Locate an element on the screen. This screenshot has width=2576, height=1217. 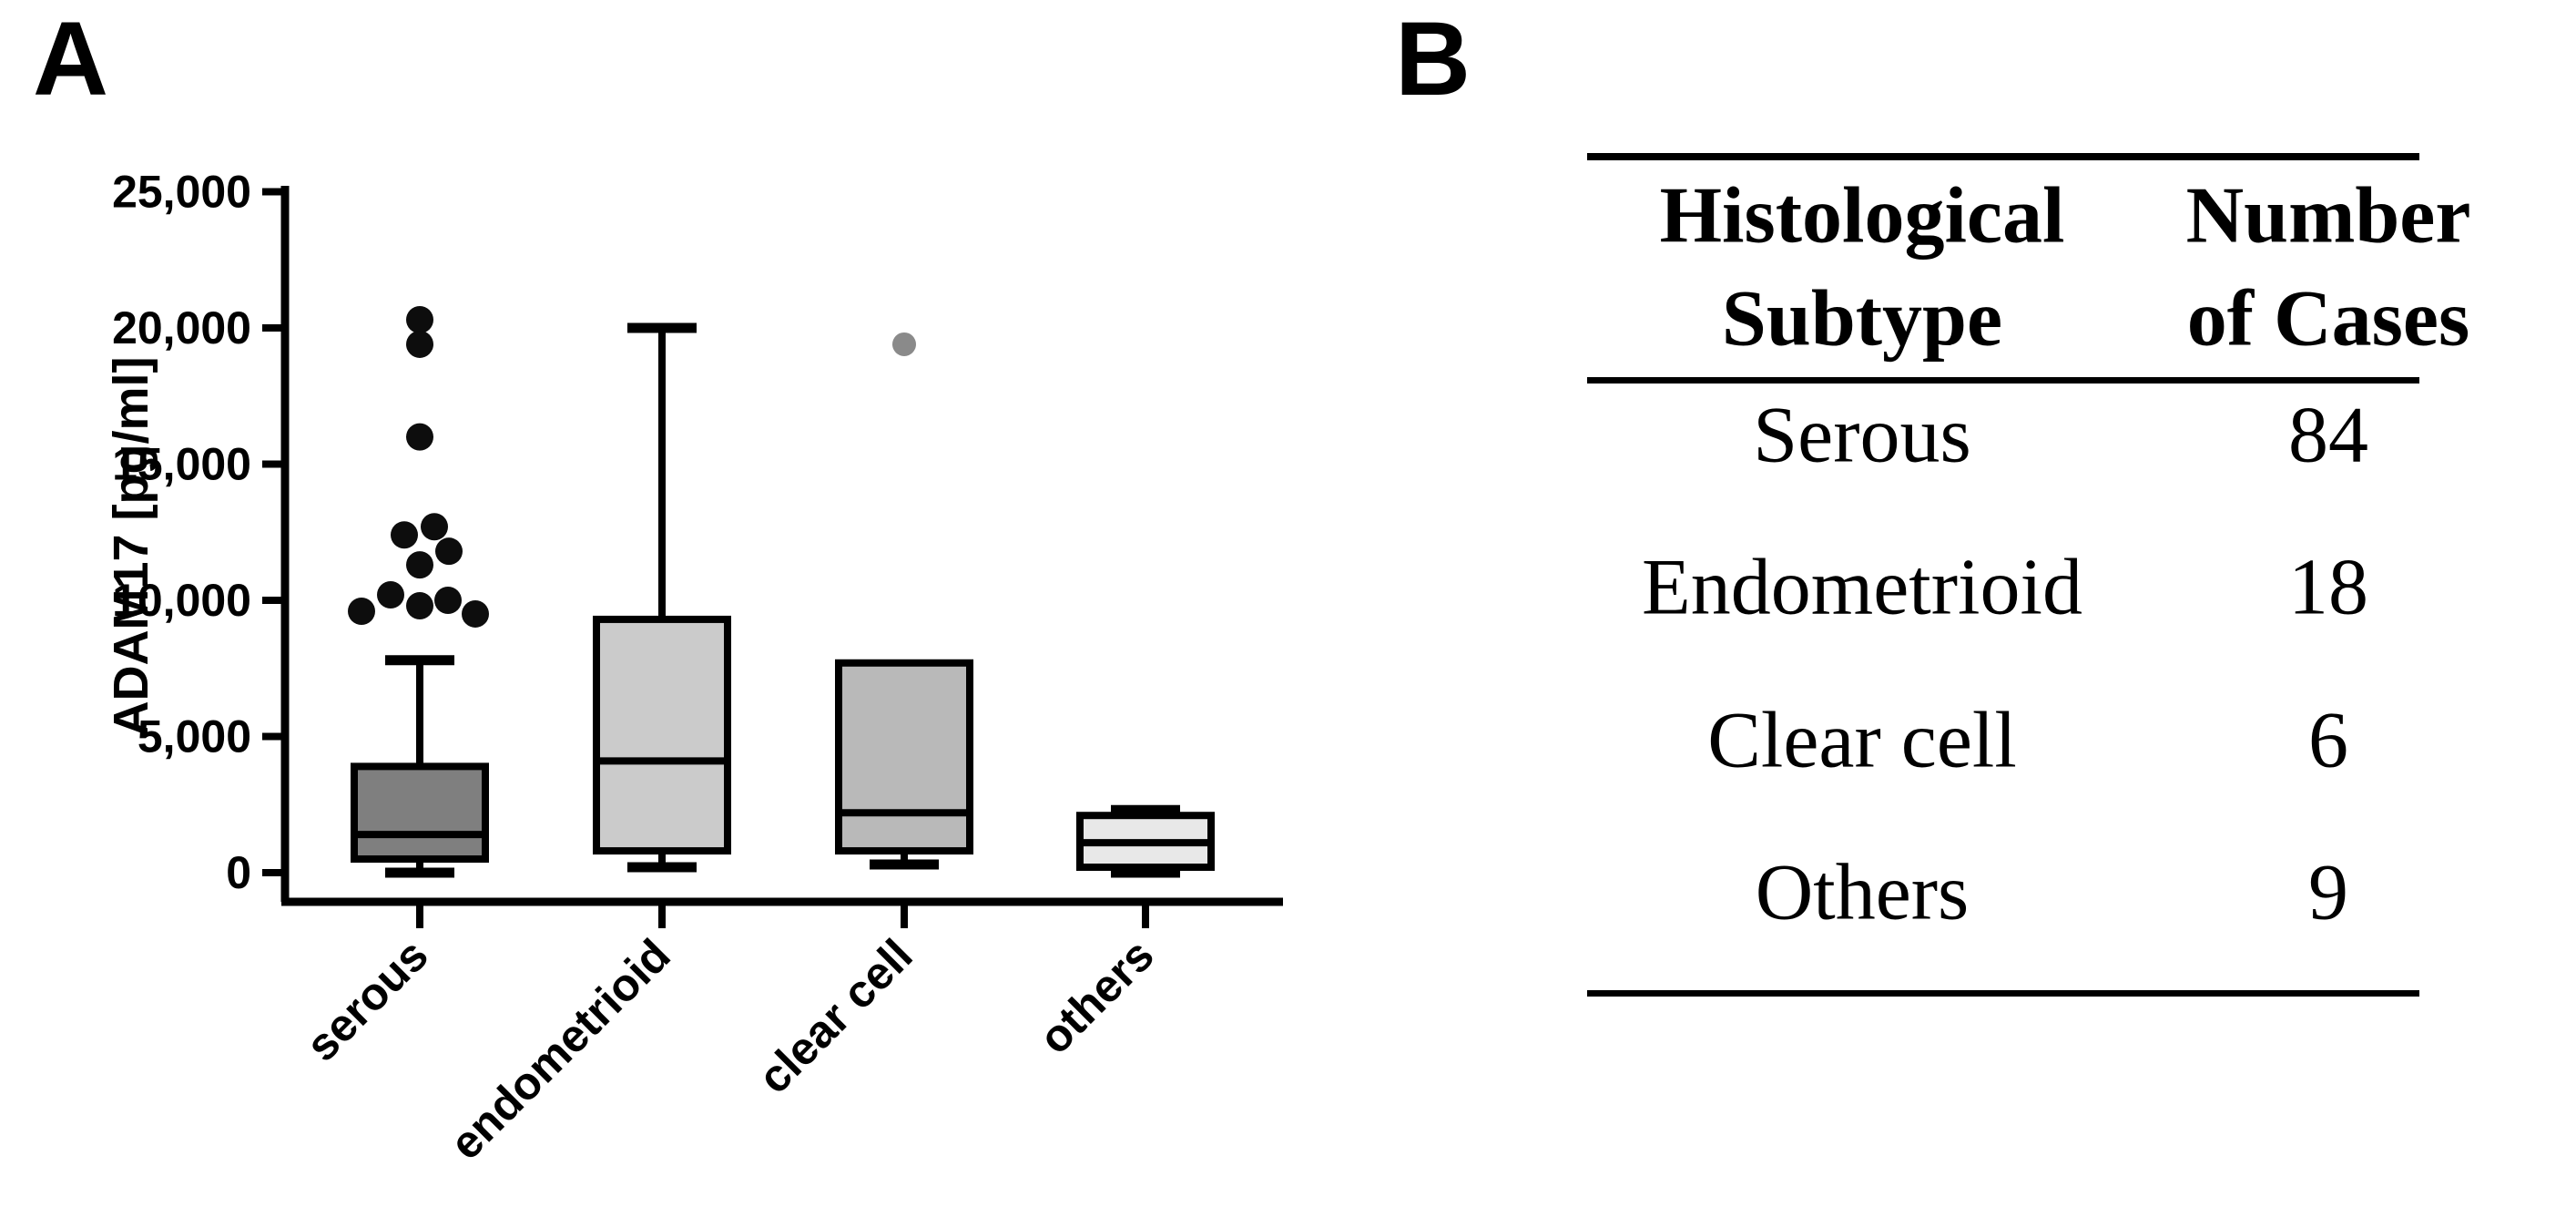
table-header-col1-line1: Histological is located at coordinates (1862, 216).